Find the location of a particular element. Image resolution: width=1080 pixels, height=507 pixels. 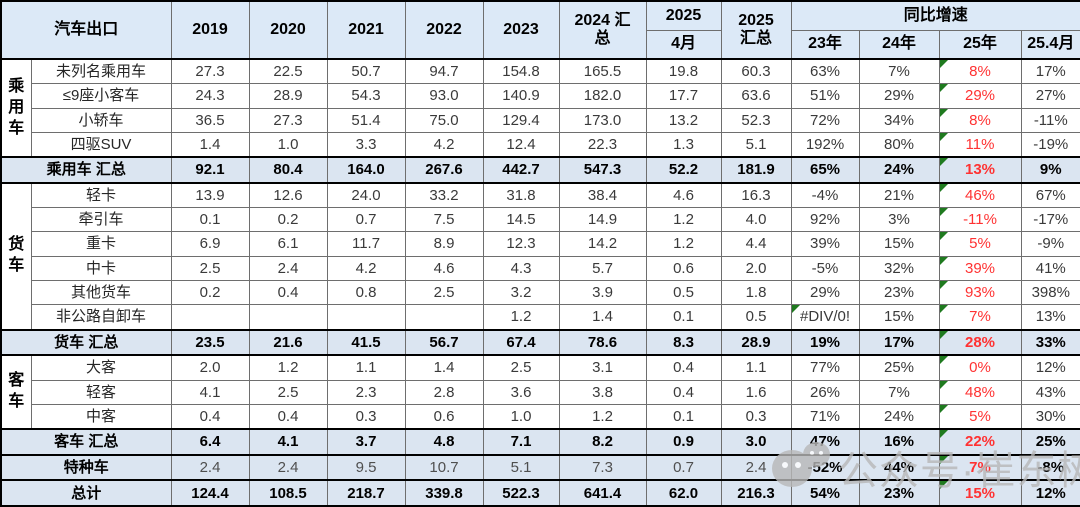

table-cell: 50.7 is located at coordinates (366, 71).